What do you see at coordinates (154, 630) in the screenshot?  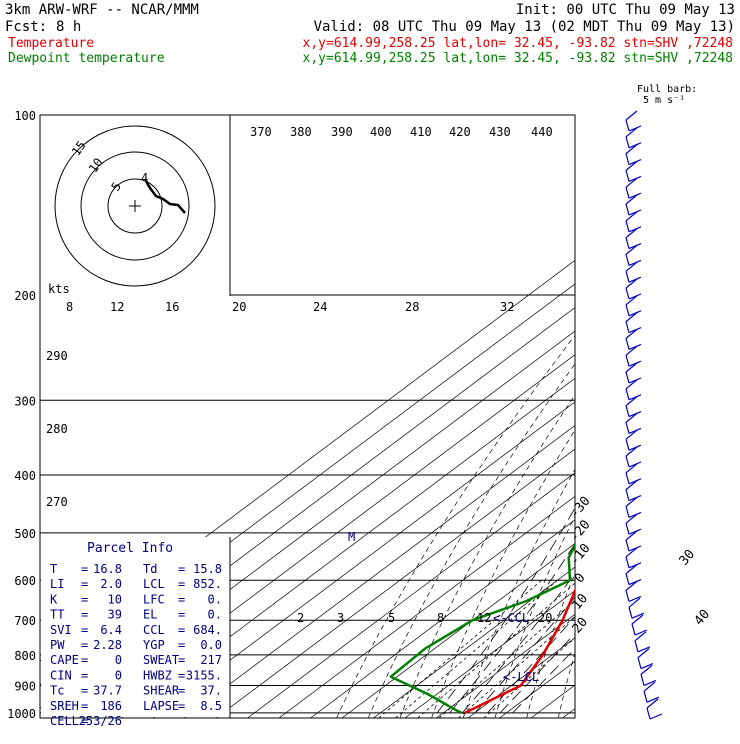 I see `parcel-info-value: CCL` at bounding box center [154, 630].